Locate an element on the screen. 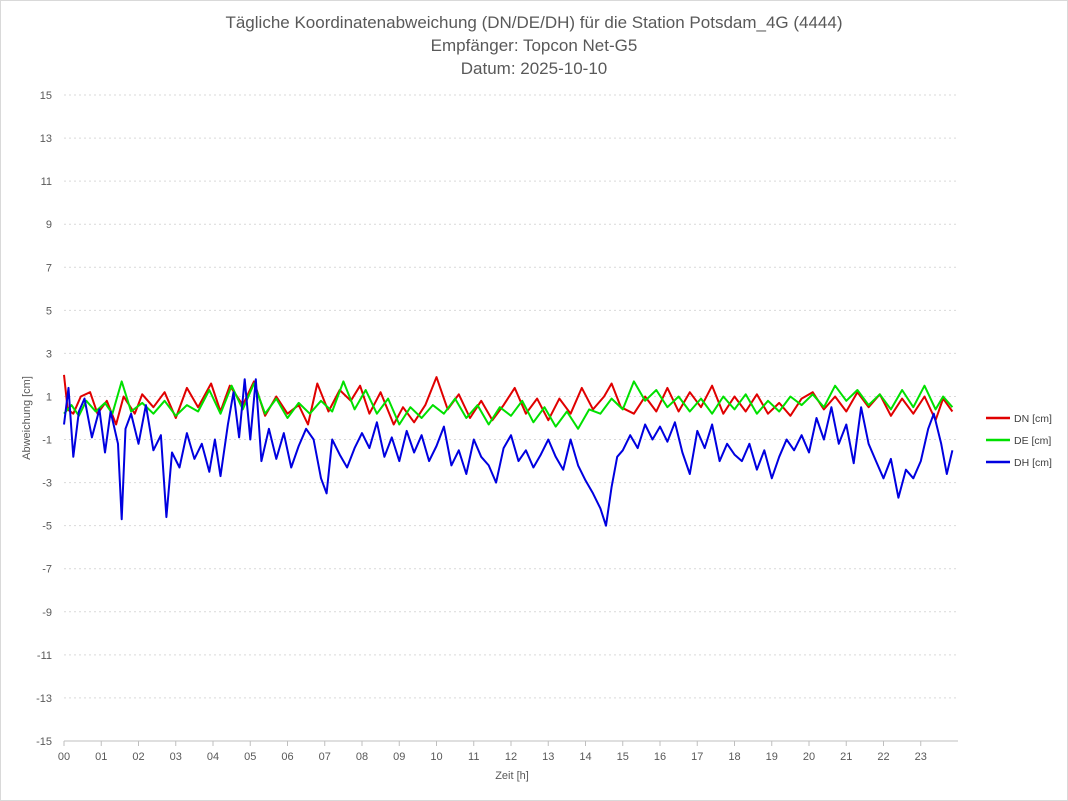 Image resolution: width=1068 pixels, height=801 pixels. y-tick-label: -3 is located at coordinates (47, 484).